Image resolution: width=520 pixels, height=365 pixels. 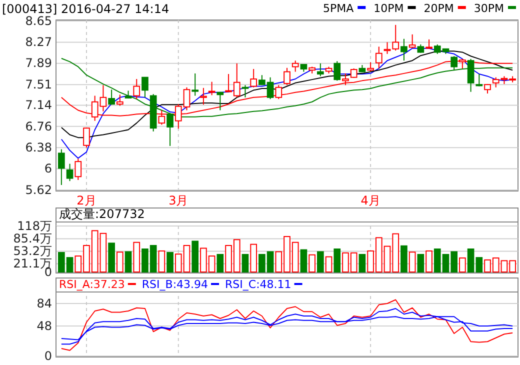 What do you see at coordinates (86, 9) in the screenshot?
I see `chart-title: [000413] 2016-04-27 14:14` at bounding box center [86, 9].